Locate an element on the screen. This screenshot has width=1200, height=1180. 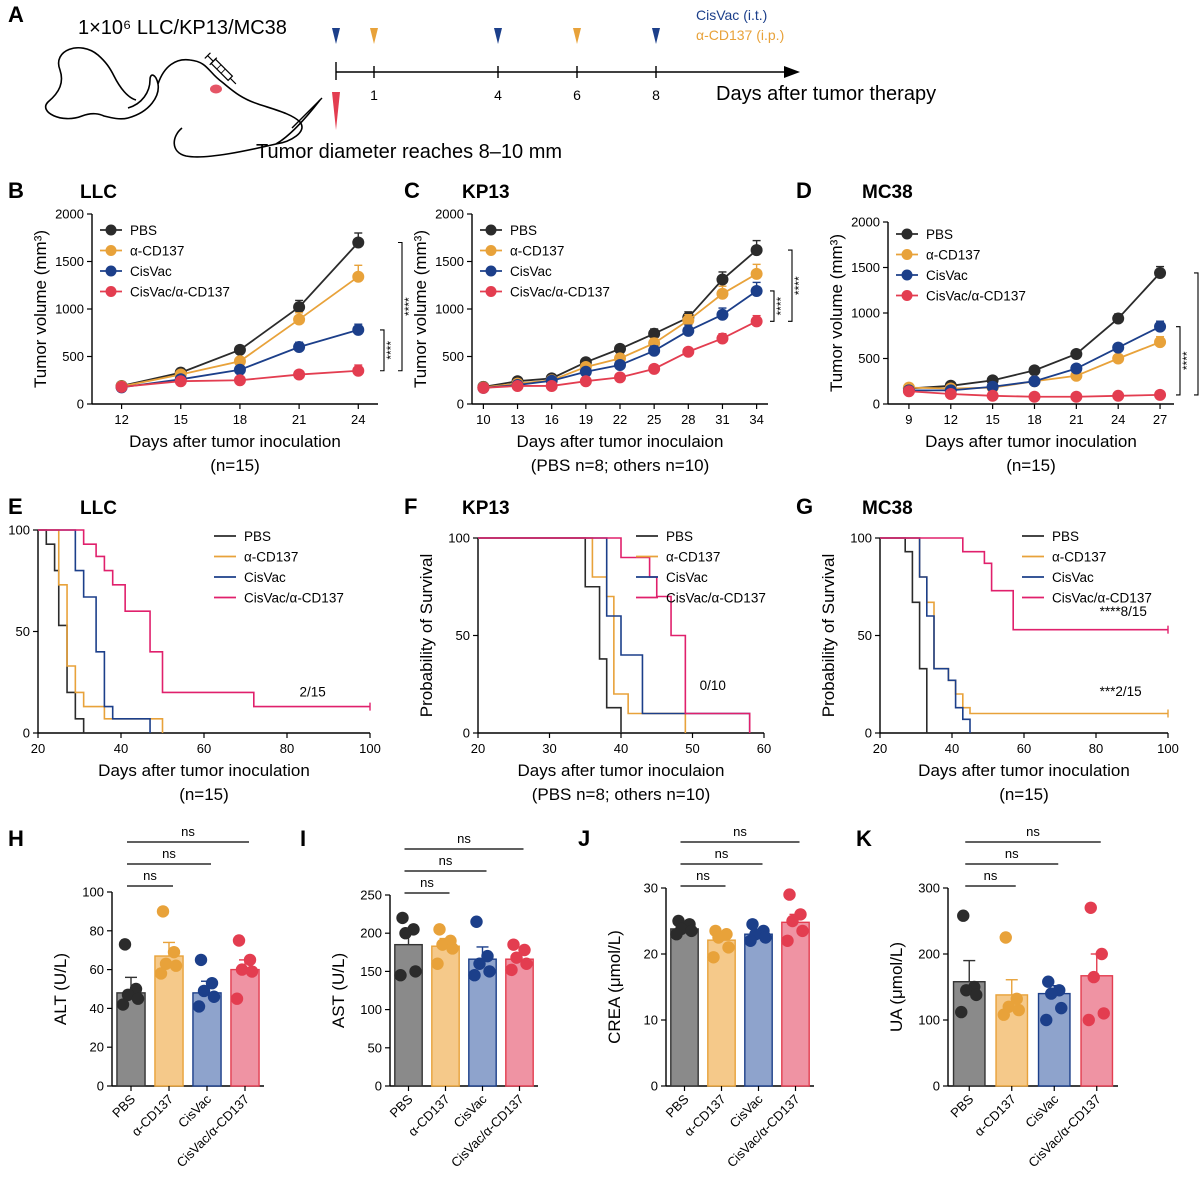
x-tick-label: 60 is located at coordinates (204, 748).